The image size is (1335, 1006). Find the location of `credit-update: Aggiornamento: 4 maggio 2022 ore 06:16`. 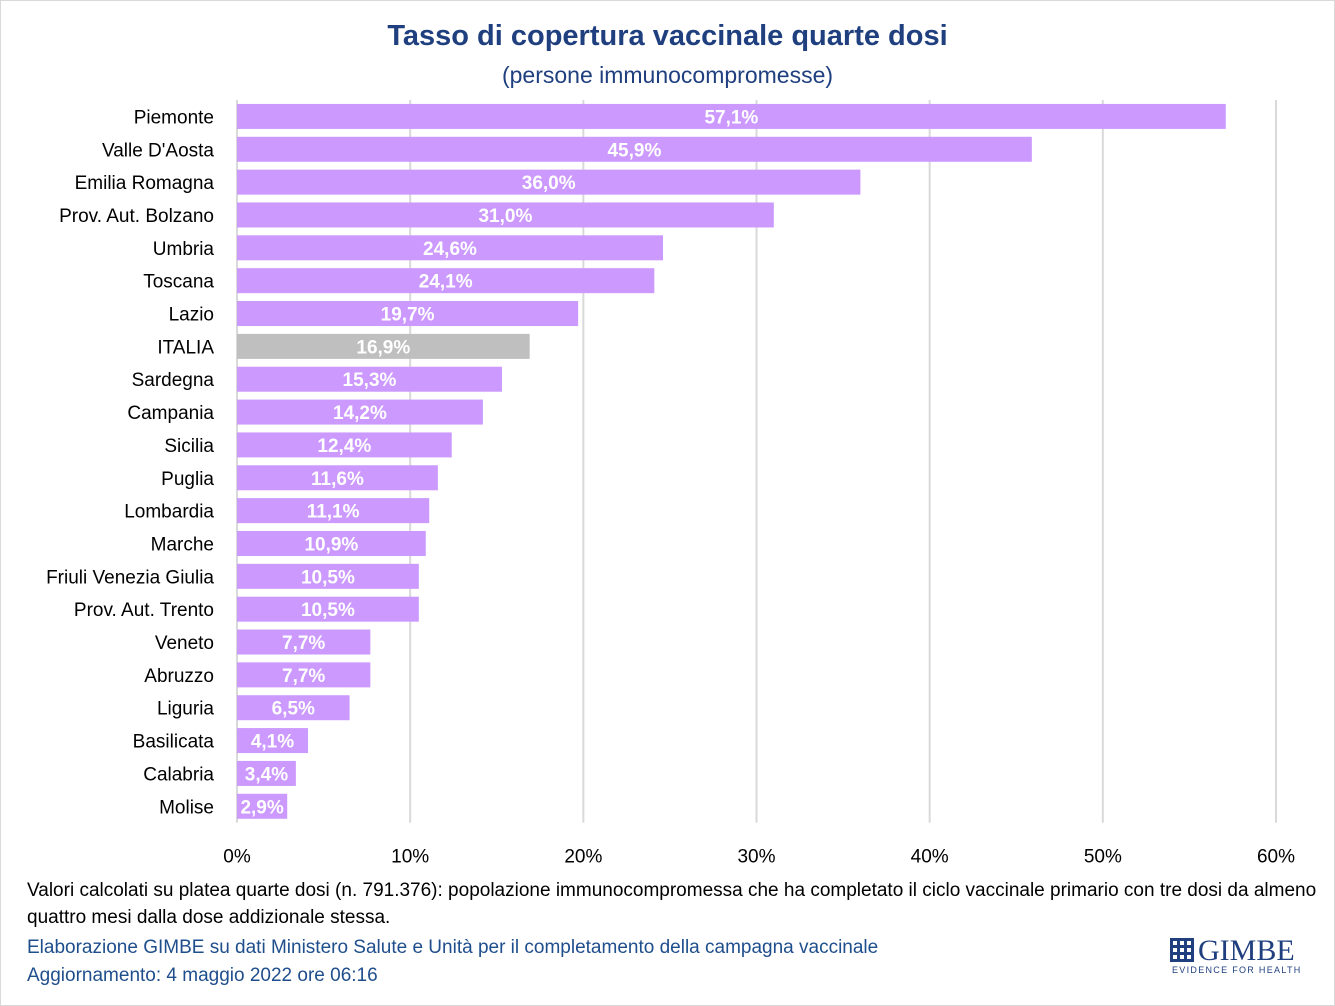

credit-update: Aggiornamento: 4 maggio 2022 ore 06:16 is located at coordinates (202, 975).